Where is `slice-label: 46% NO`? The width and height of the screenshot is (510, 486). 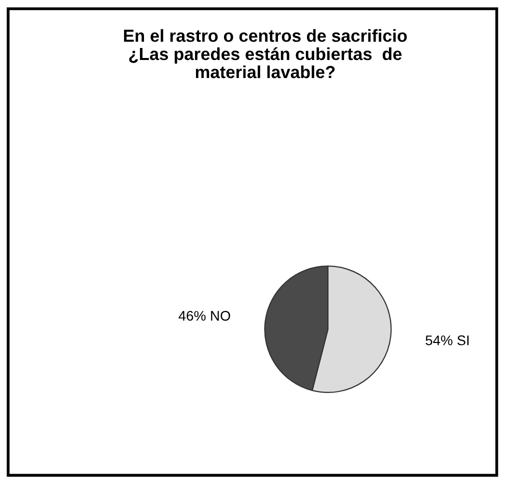 slice-label: 46% NO is located at coordinates (204, 315).